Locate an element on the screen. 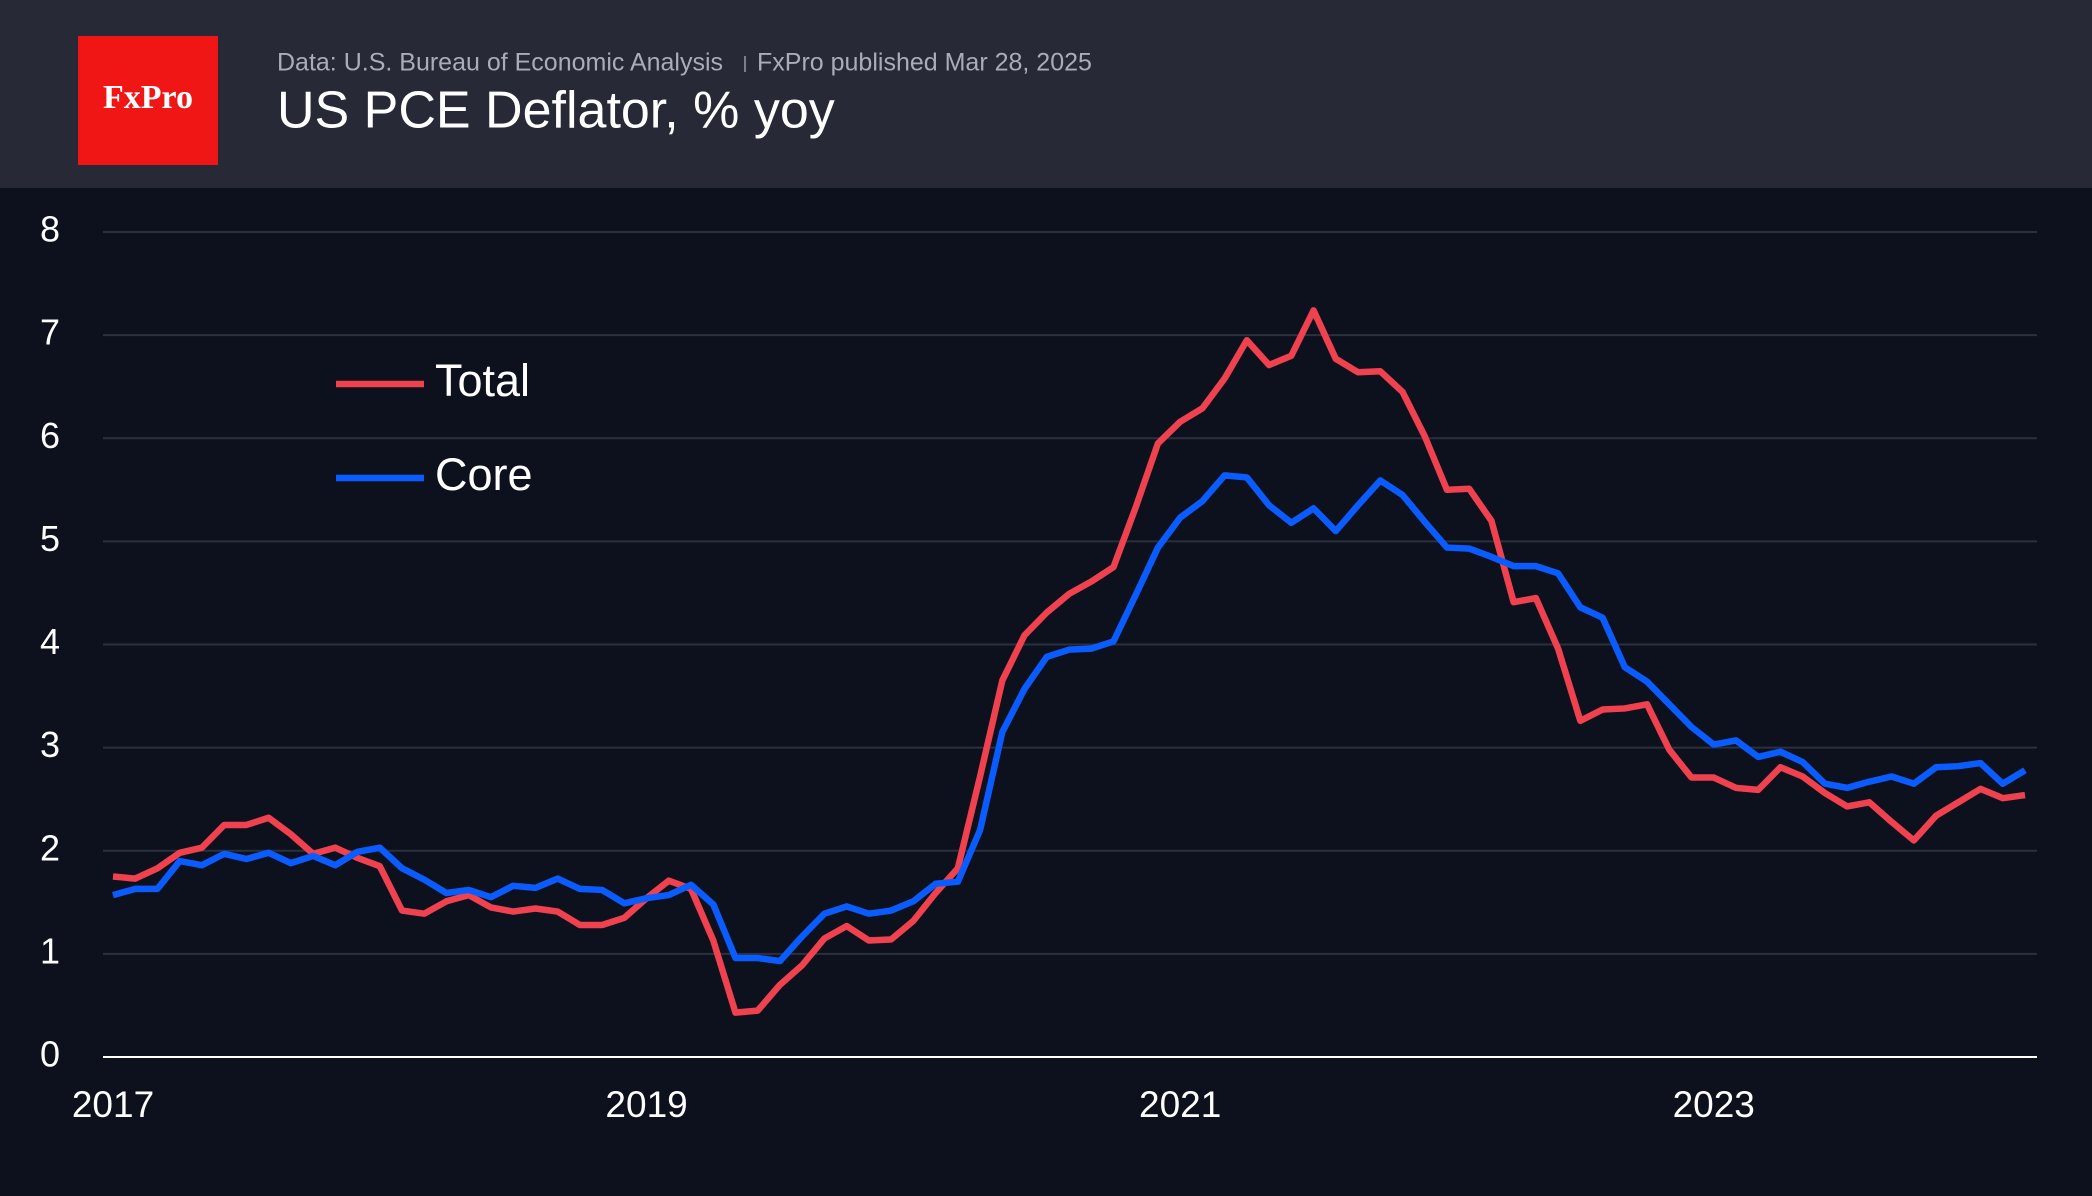 This screenshot has width=2092, height=1196. y-tick-label: 8 is located at coordinates (50, 229).